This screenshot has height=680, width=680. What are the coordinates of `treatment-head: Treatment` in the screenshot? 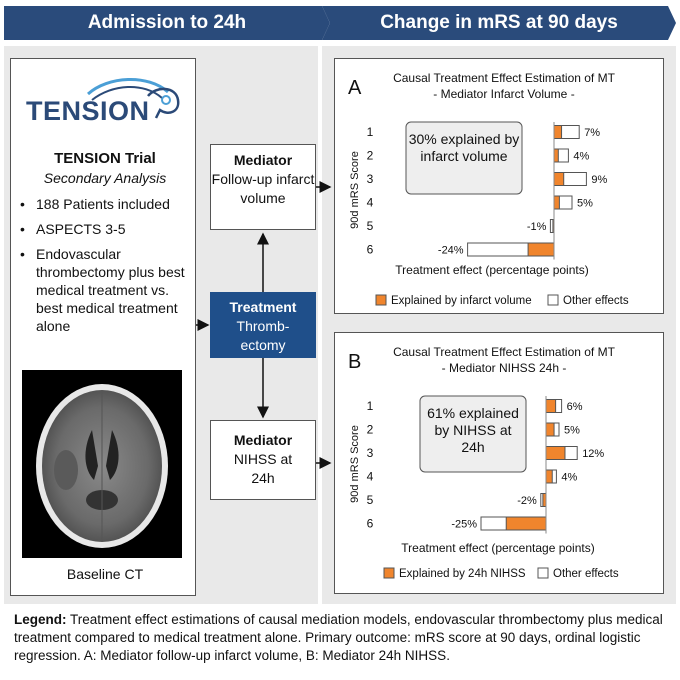 It's located at (263, 307).